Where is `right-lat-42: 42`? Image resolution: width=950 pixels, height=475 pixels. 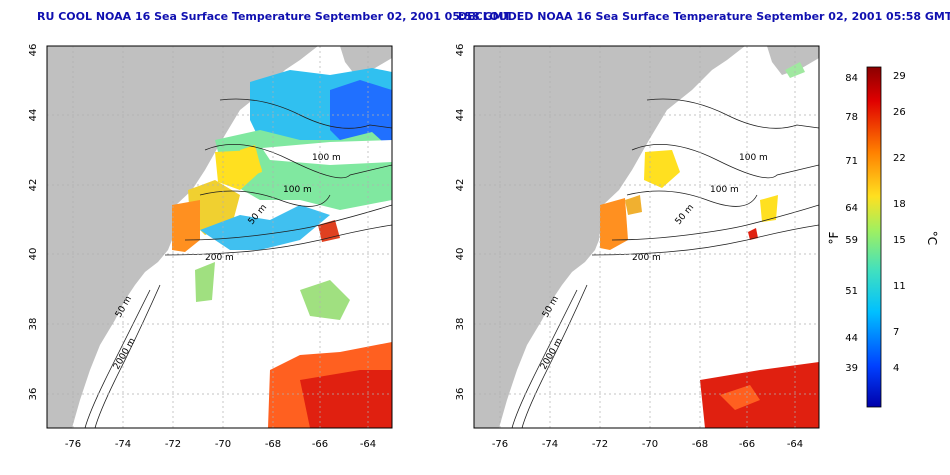 right-lat-42: 42 is located at coordinates (460, 185).